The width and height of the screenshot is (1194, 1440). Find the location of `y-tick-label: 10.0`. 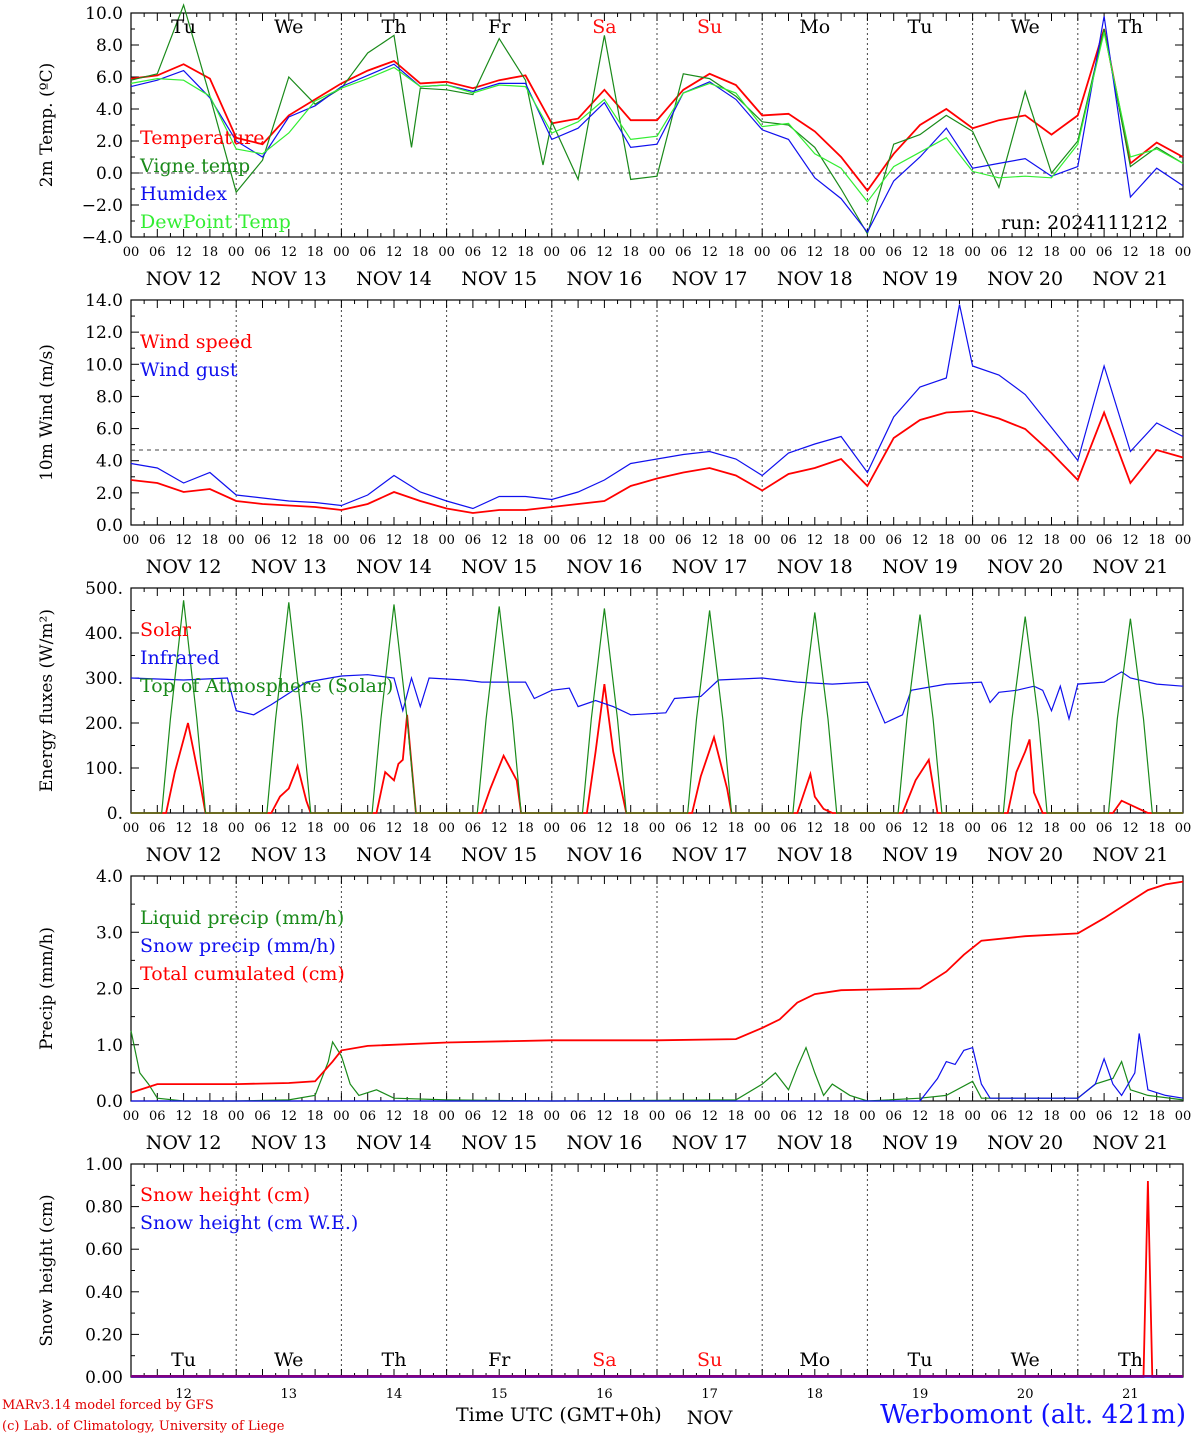

y-tick-label: 10.0 is located at coordinates (104, 14).